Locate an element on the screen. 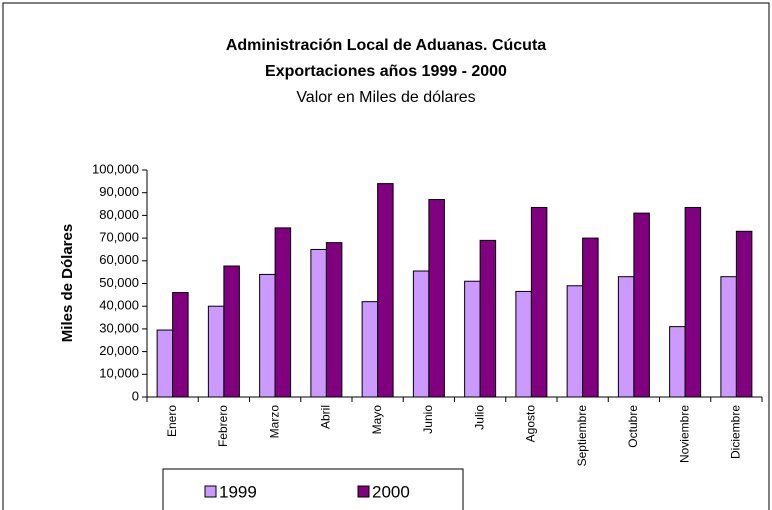  x-tick-label: Mayo is located at coordinates (377, 420).